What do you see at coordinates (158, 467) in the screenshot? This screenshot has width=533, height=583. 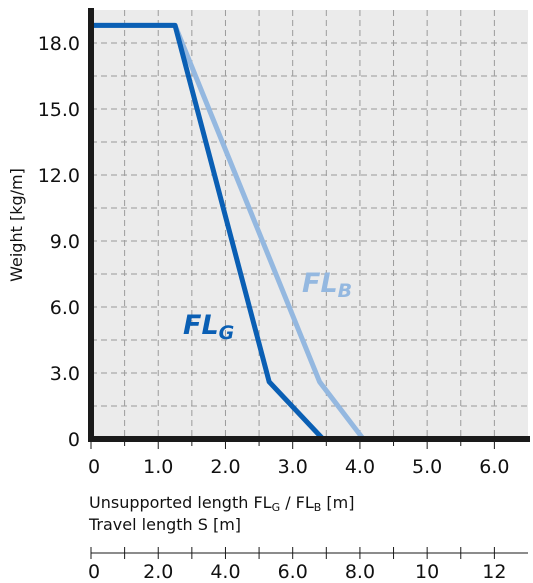 I see `x-tick-label: 1.0` at bounding box center [158, 467].